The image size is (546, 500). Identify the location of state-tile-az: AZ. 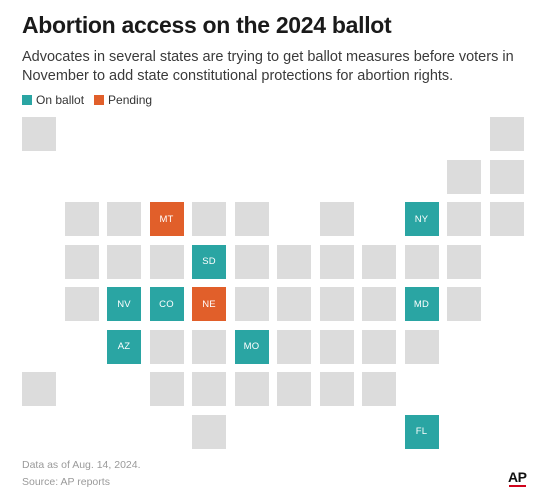
(124, 346).